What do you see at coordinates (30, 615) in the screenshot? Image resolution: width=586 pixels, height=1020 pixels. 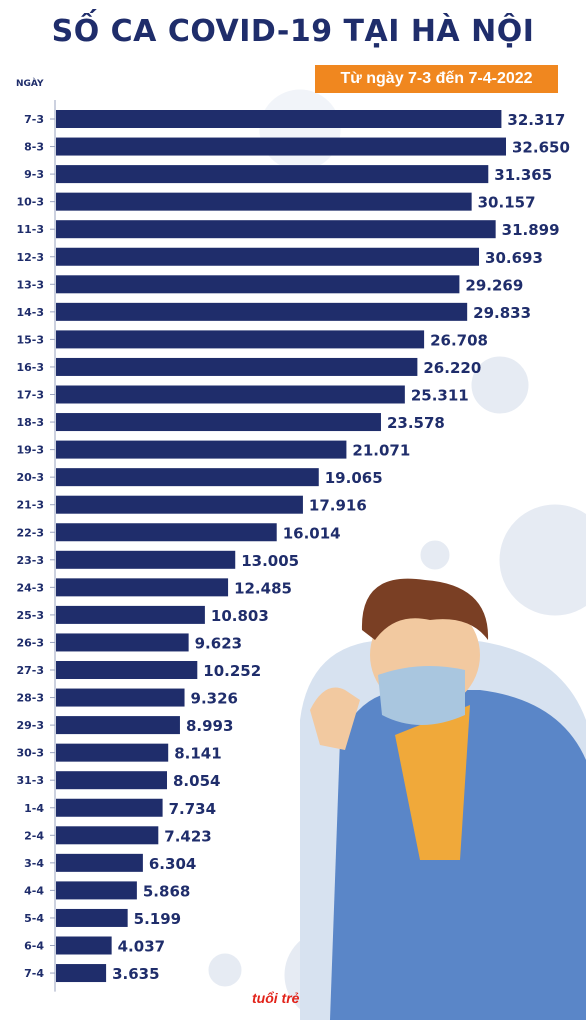 I see `category-label: 25-3` at bounding box center [30, 615].